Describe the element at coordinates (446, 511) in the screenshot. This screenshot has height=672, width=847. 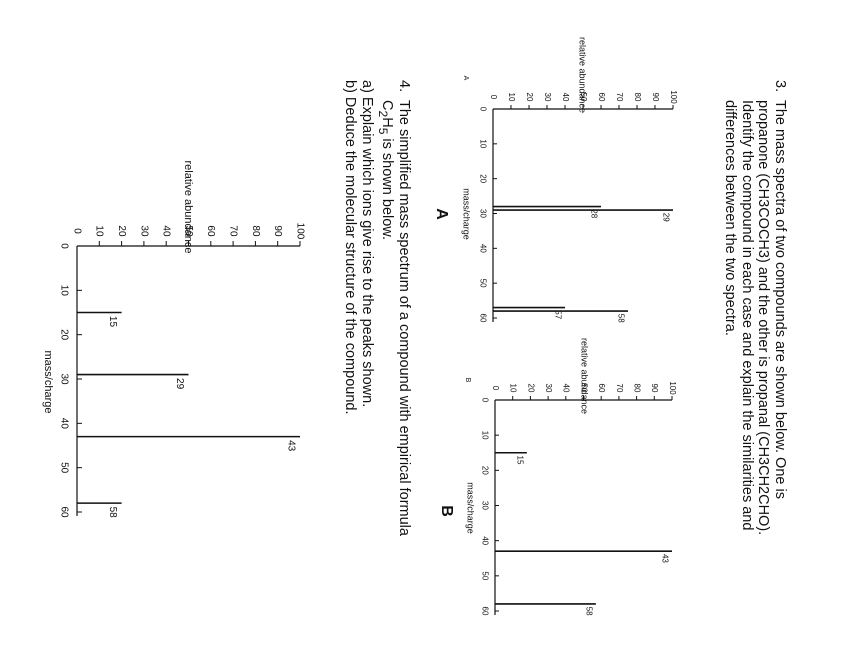
I see `chart-caption: B` at that location.